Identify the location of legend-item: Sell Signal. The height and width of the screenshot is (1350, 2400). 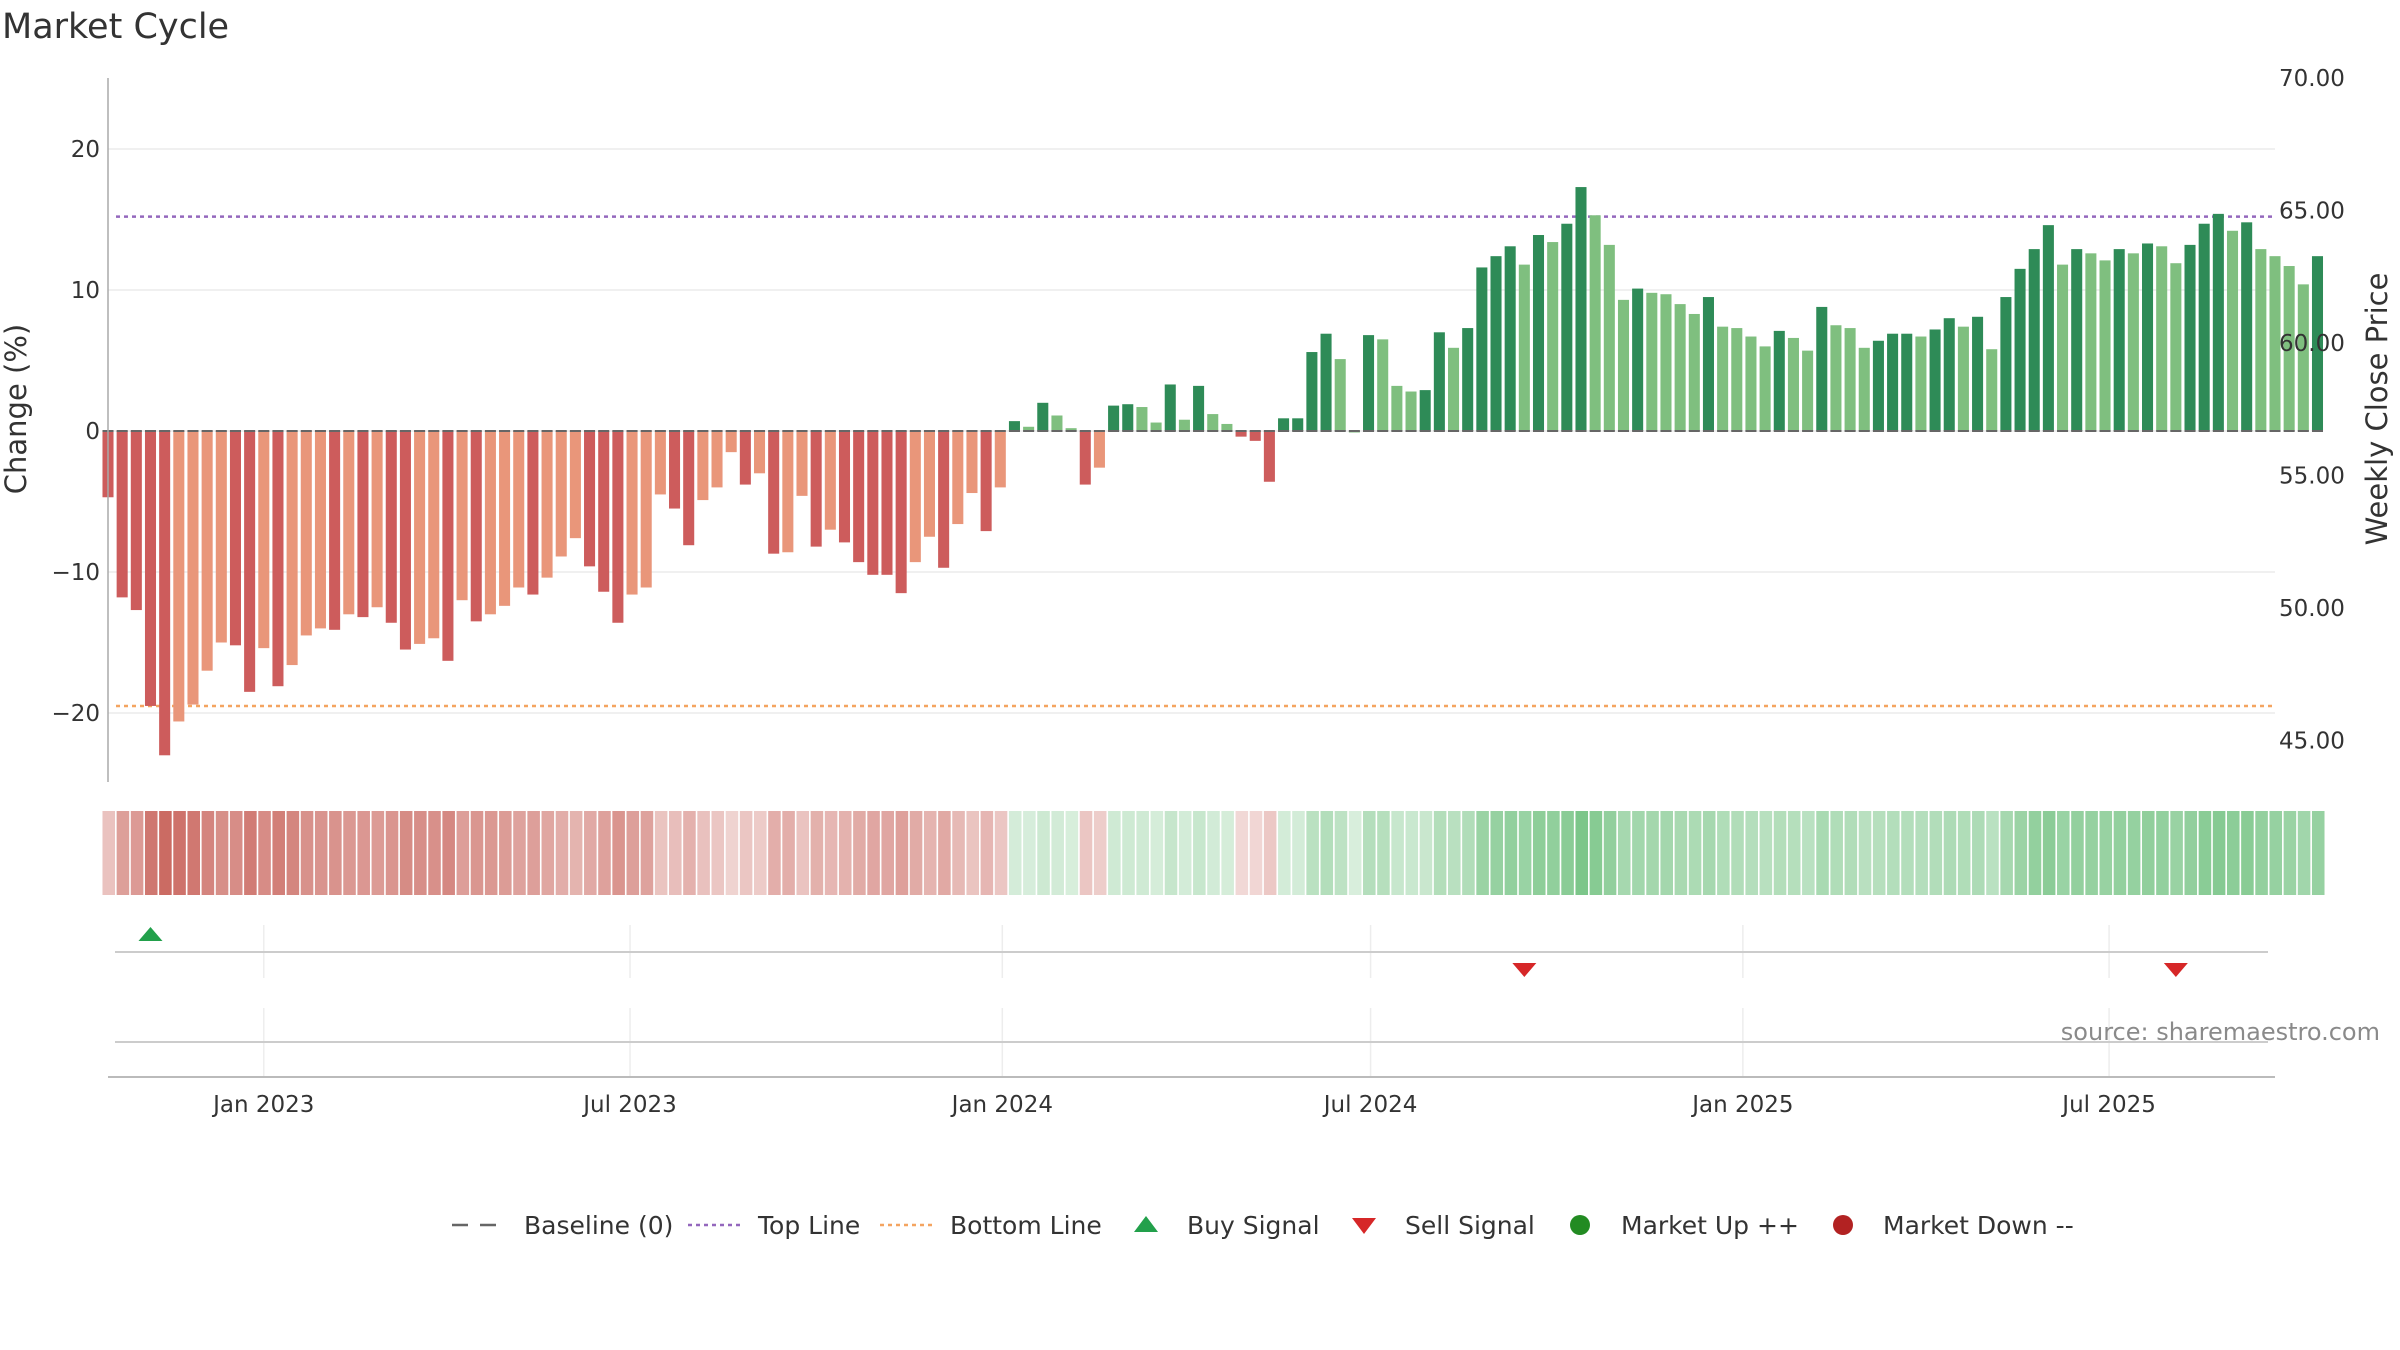
(1443, 1225).